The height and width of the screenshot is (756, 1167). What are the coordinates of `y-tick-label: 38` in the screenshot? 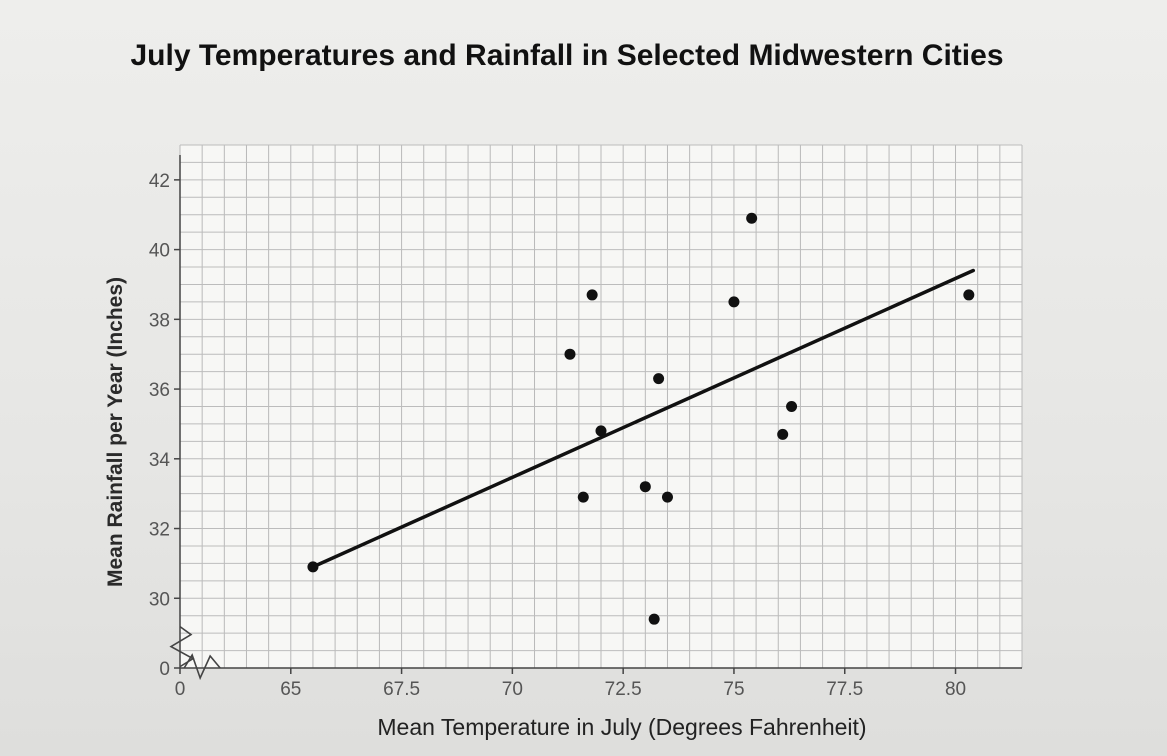 It's located at (159, 320).